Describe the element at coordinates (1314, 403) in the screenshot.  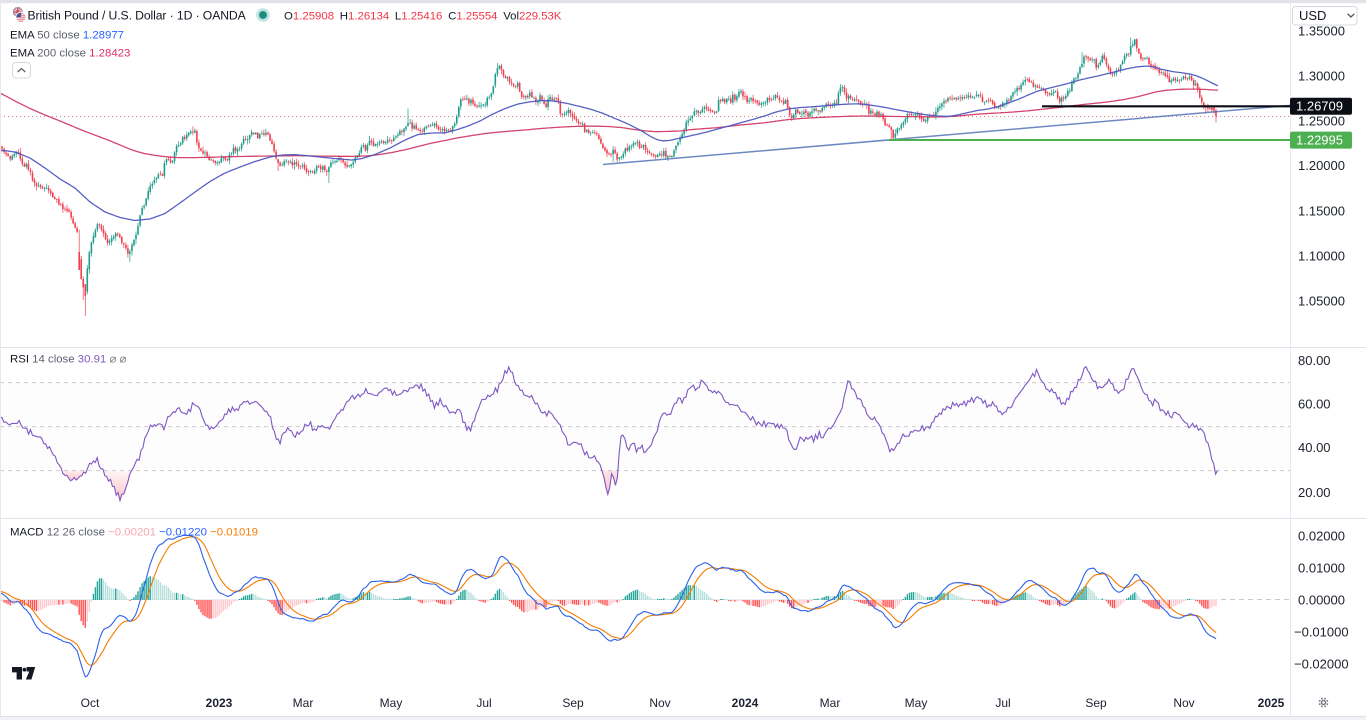
I see `svg-text: 60.00` at that location.